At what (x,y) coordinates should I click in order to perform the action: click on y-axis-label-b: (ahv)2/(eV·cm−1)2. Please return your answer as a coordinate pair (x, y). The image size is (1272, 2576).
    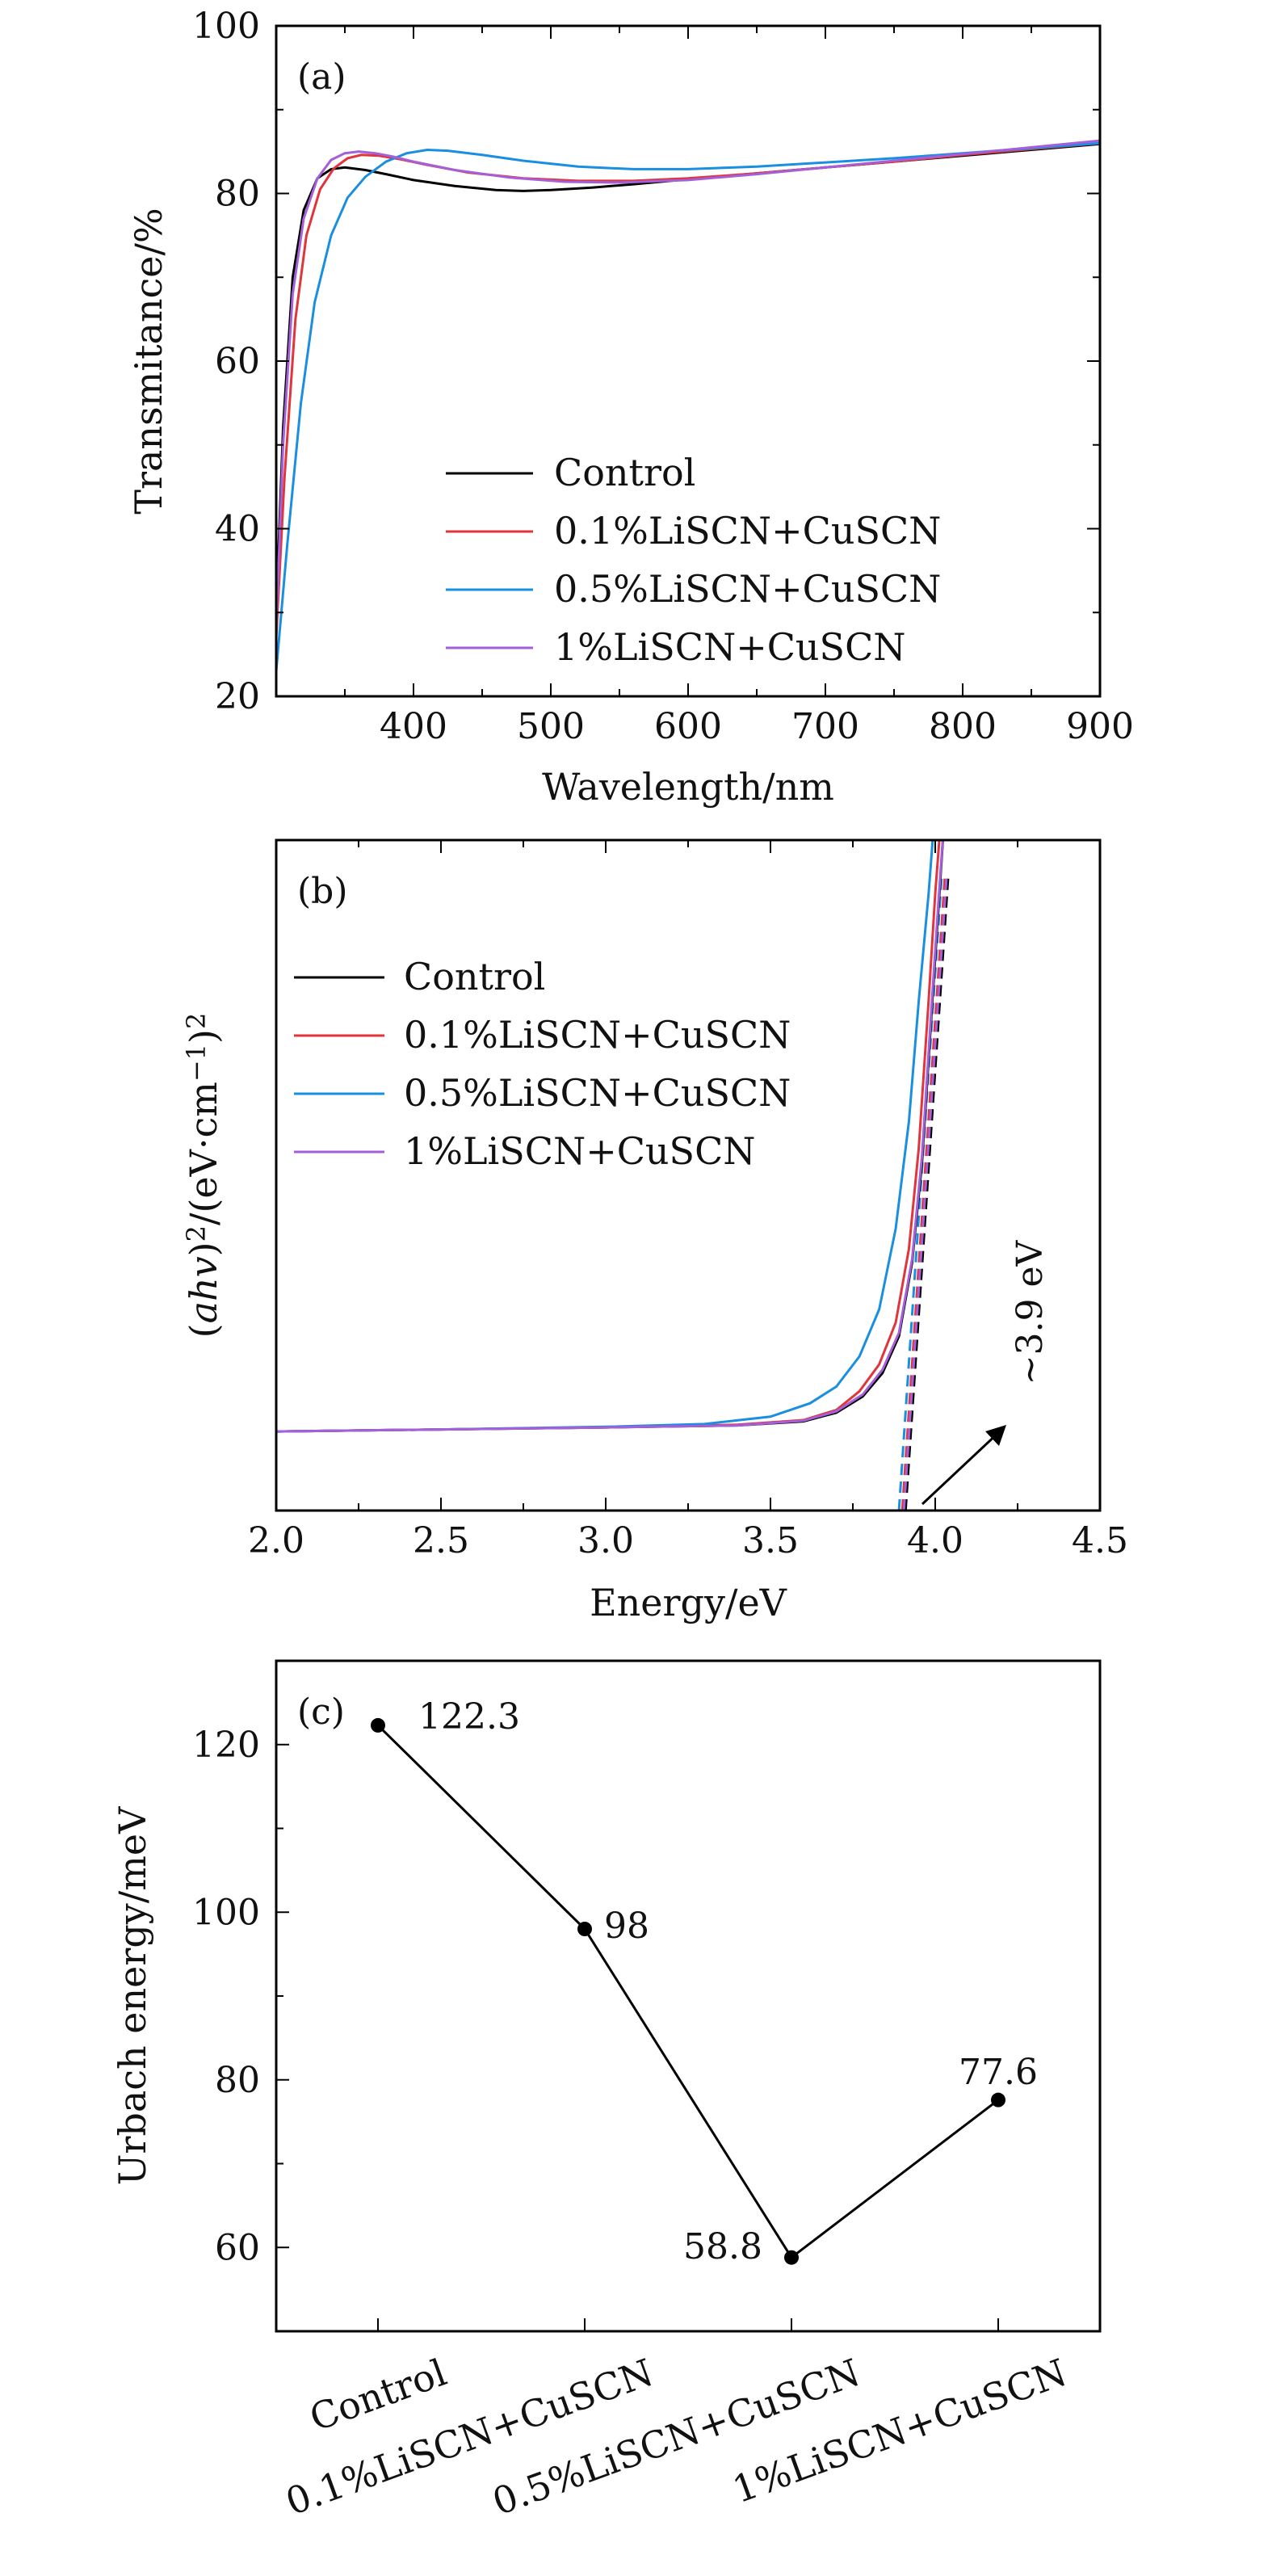
    Looking at the image, I should click on (203, 1176).